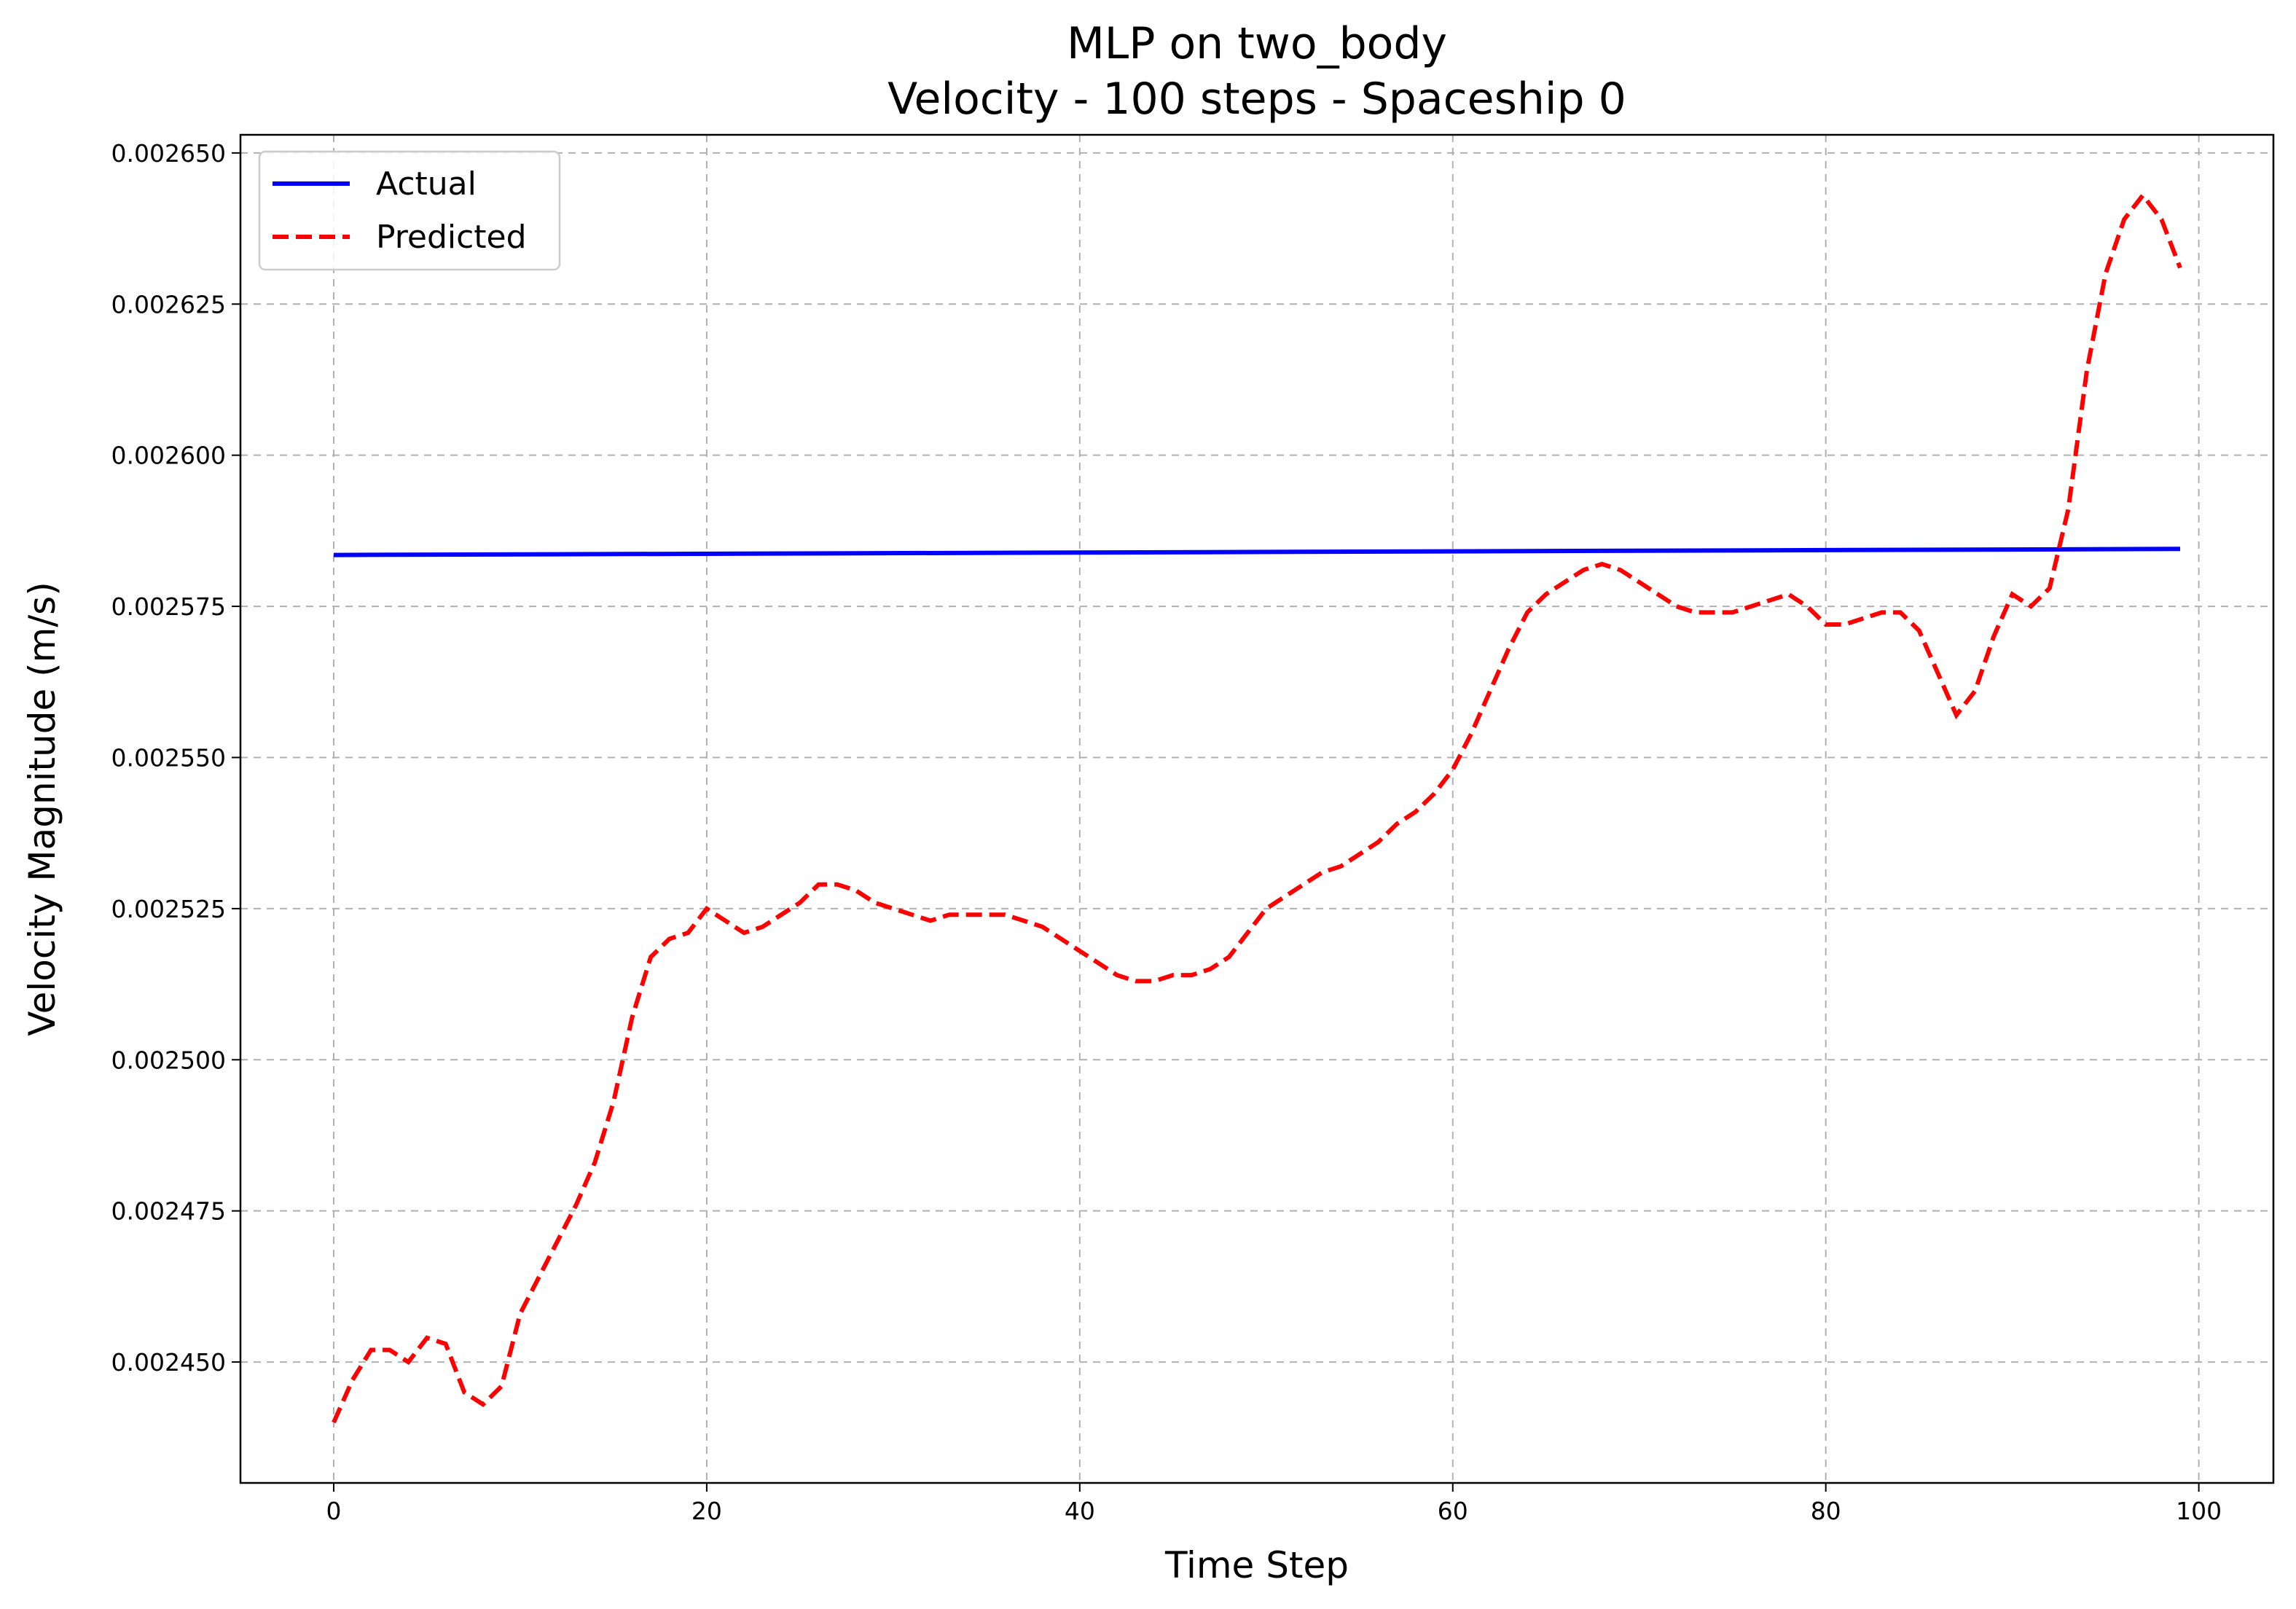 Image resolution: width=2296 pixels, height=1609 pixels. I want to click on y-tick-label: 0.002475, so click(168, 1211).